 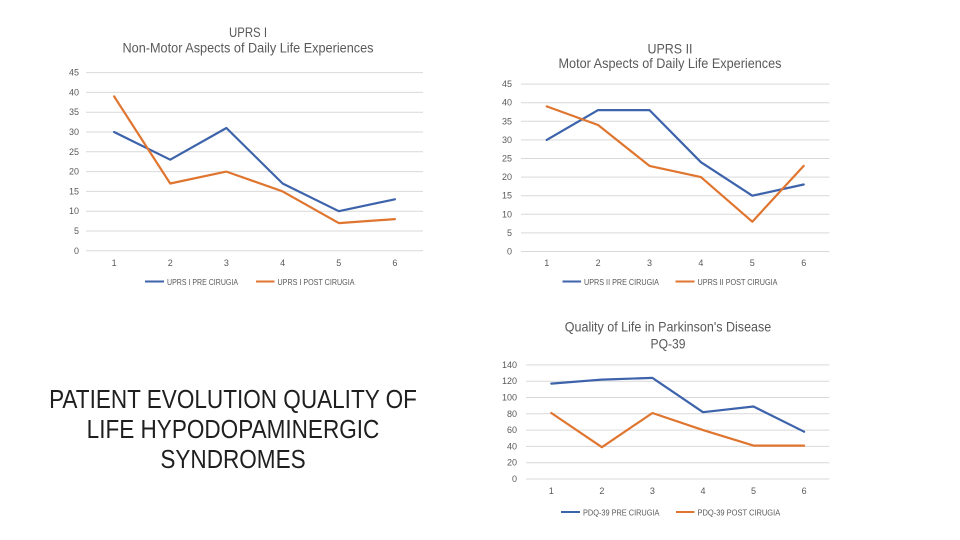 What do you see at coordinates (512, 414) in the screenshot?
I see `svg-text: 80` at bounding box center [512, 414].